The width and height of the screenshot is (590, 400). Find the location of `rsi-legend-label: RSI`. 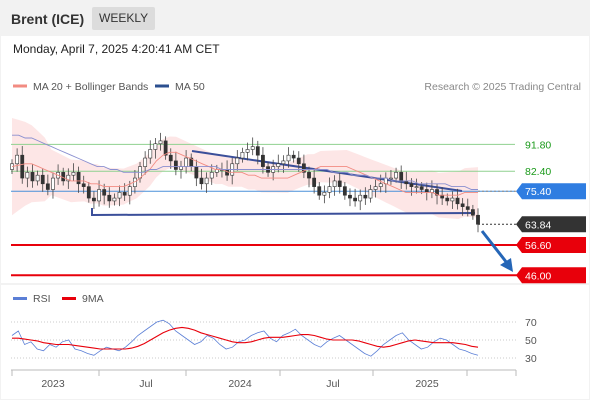

rsi-legend-label: RSI is located at coordinates (42, 299).